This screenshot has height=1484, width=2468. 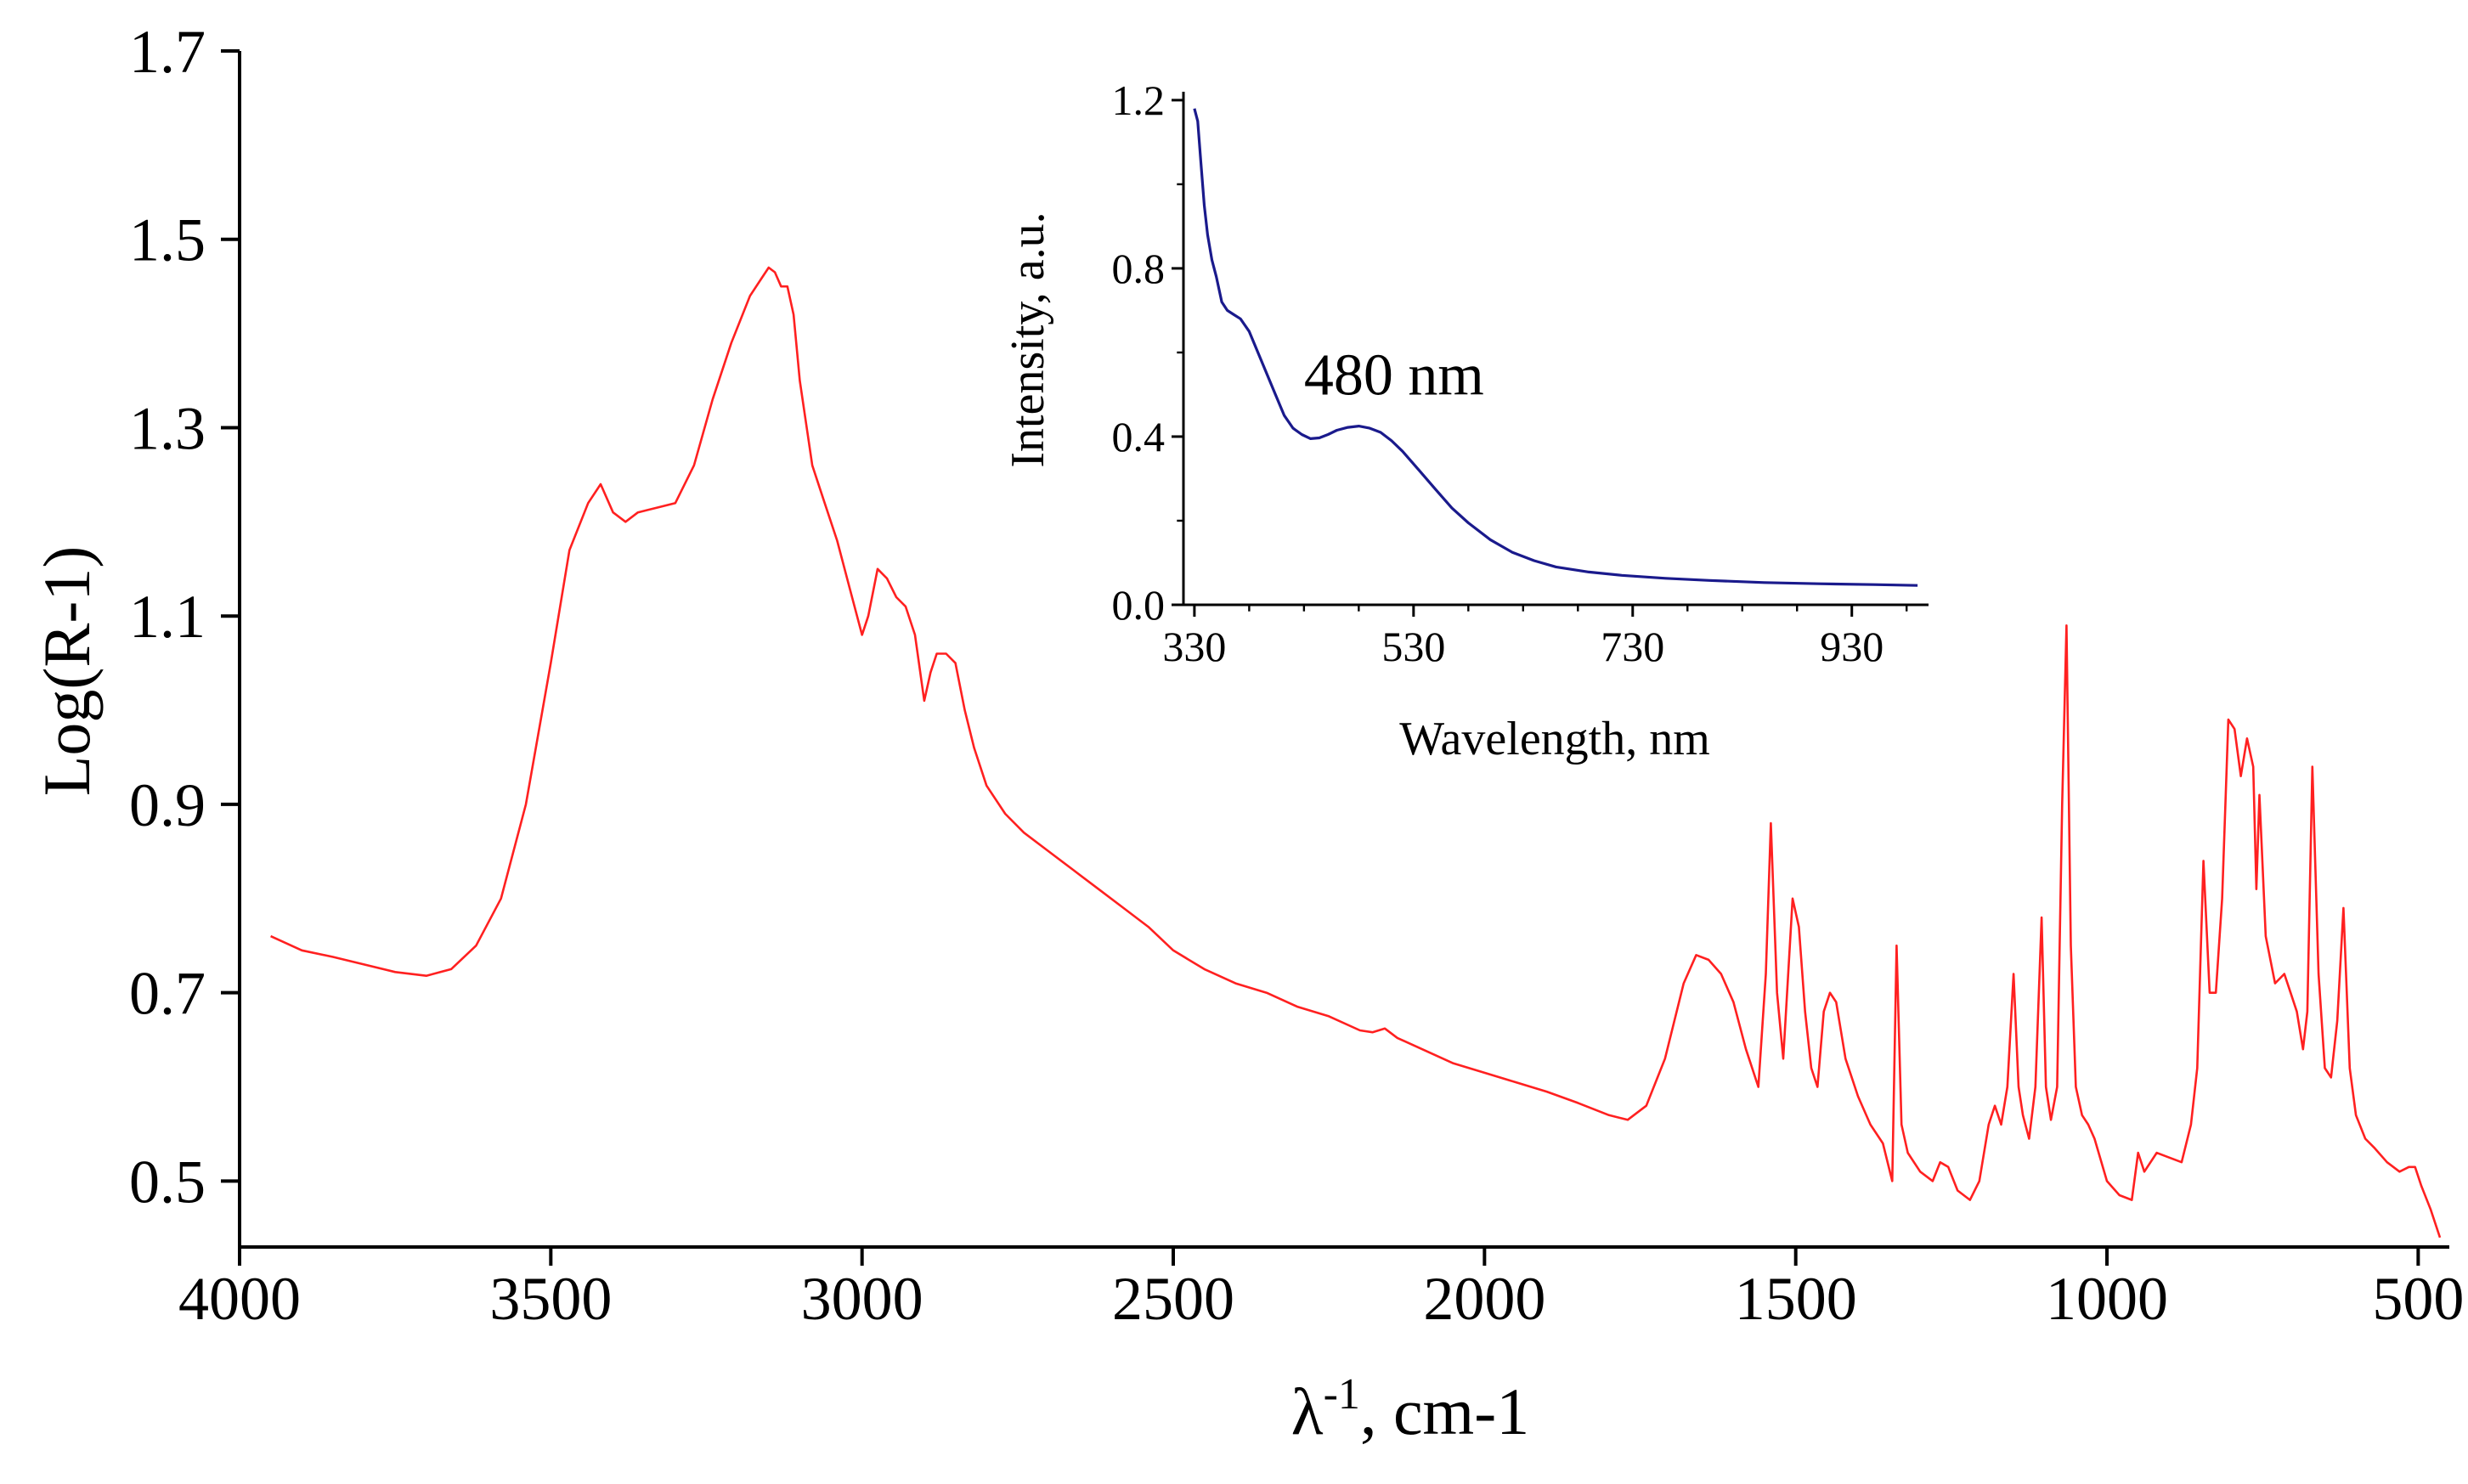 I want to click on main-y-tick-label: 0.7, so click(x=167, y=994).